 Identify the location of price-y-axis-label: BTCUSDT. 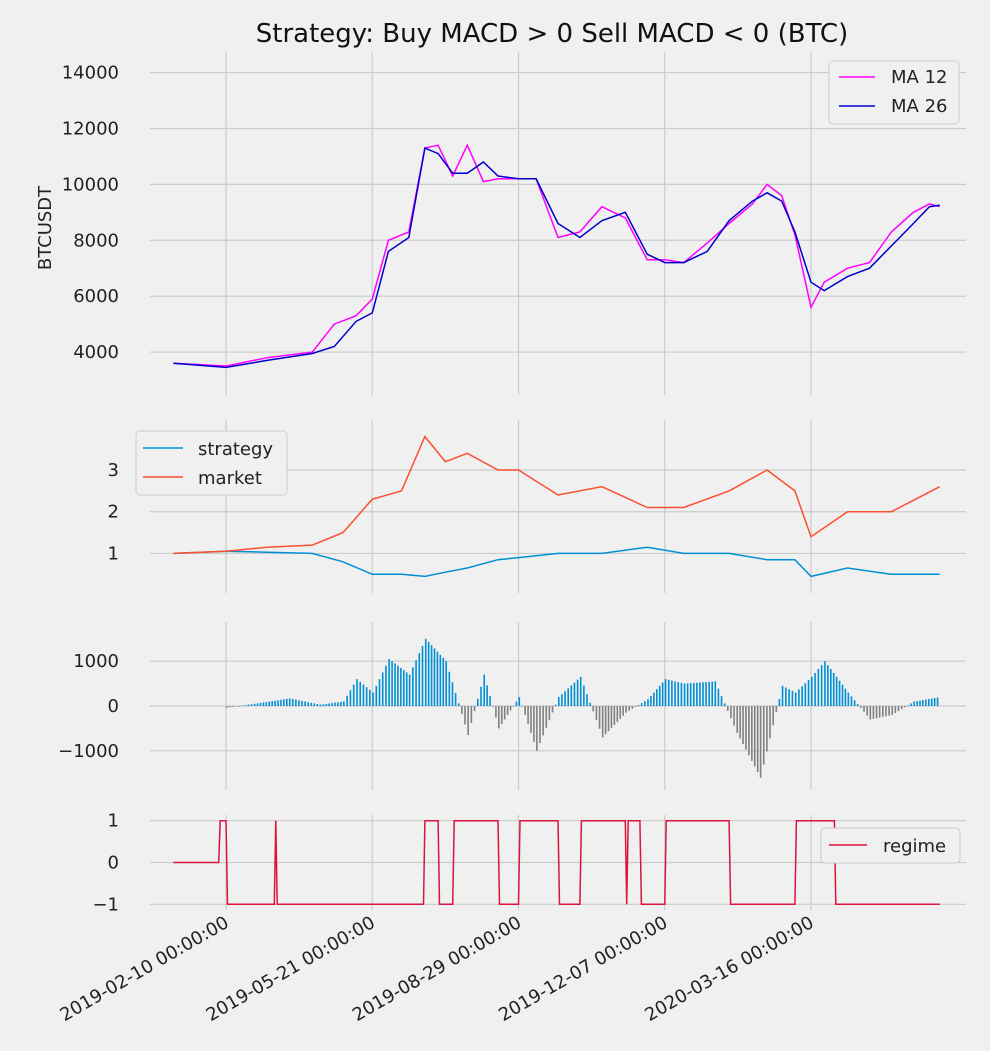
(45, 227).